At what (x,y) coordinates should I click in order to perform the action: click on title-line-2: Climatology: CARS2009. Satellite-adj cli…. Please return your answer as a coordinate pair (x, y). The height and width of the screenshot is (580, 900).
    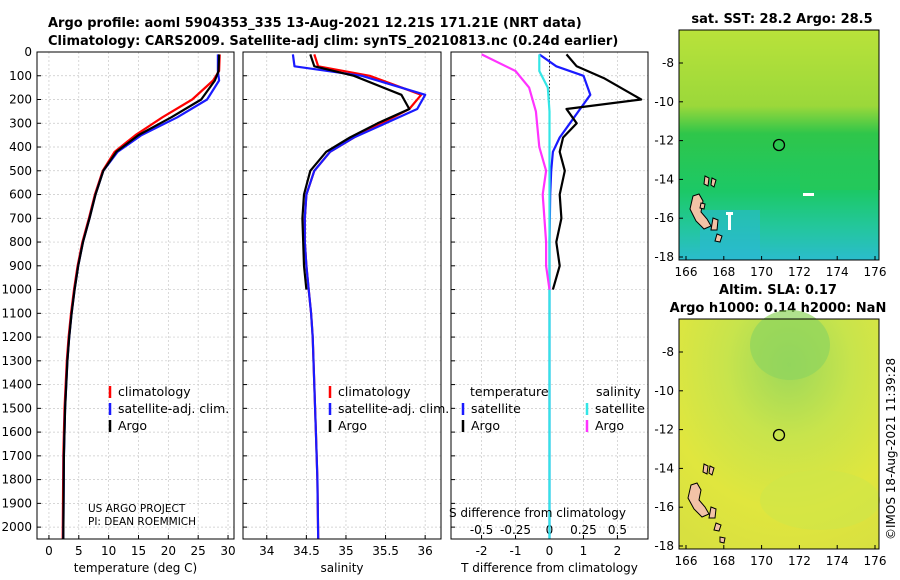
    Looking at the image, I should click on (333, 41).